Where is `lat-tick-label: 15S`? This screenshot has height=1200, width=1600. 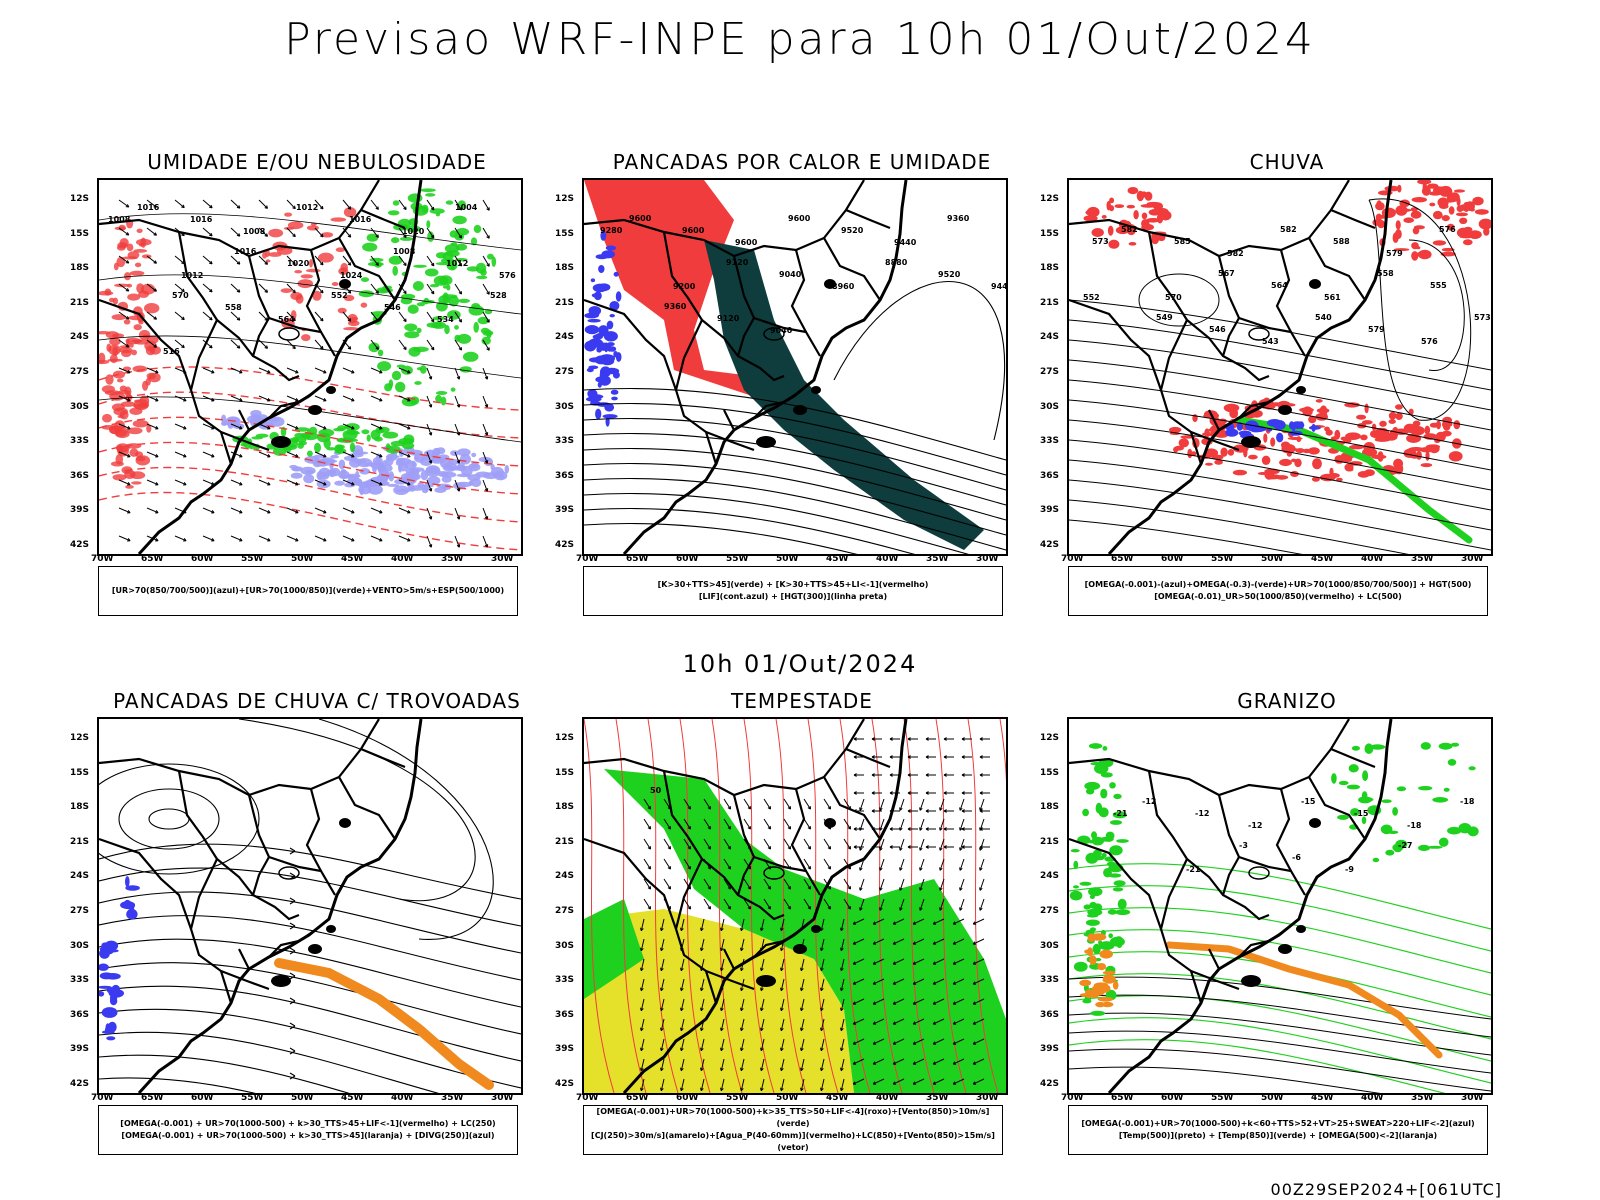
lat-tick-label: 15S is located at coordinates (1050, 772).